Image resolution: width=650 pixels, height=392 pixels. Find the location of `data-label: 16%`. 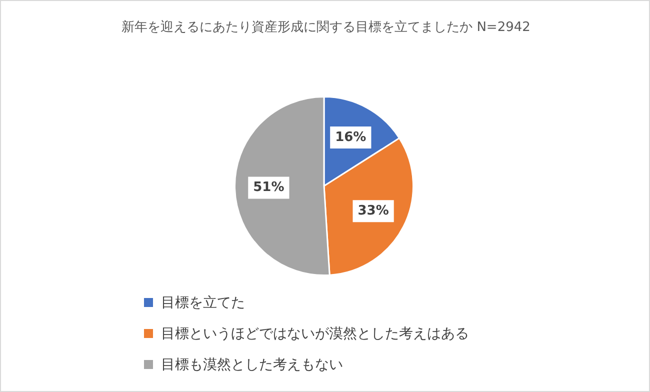

data-label: 16% is located at coordinates (350, 137).